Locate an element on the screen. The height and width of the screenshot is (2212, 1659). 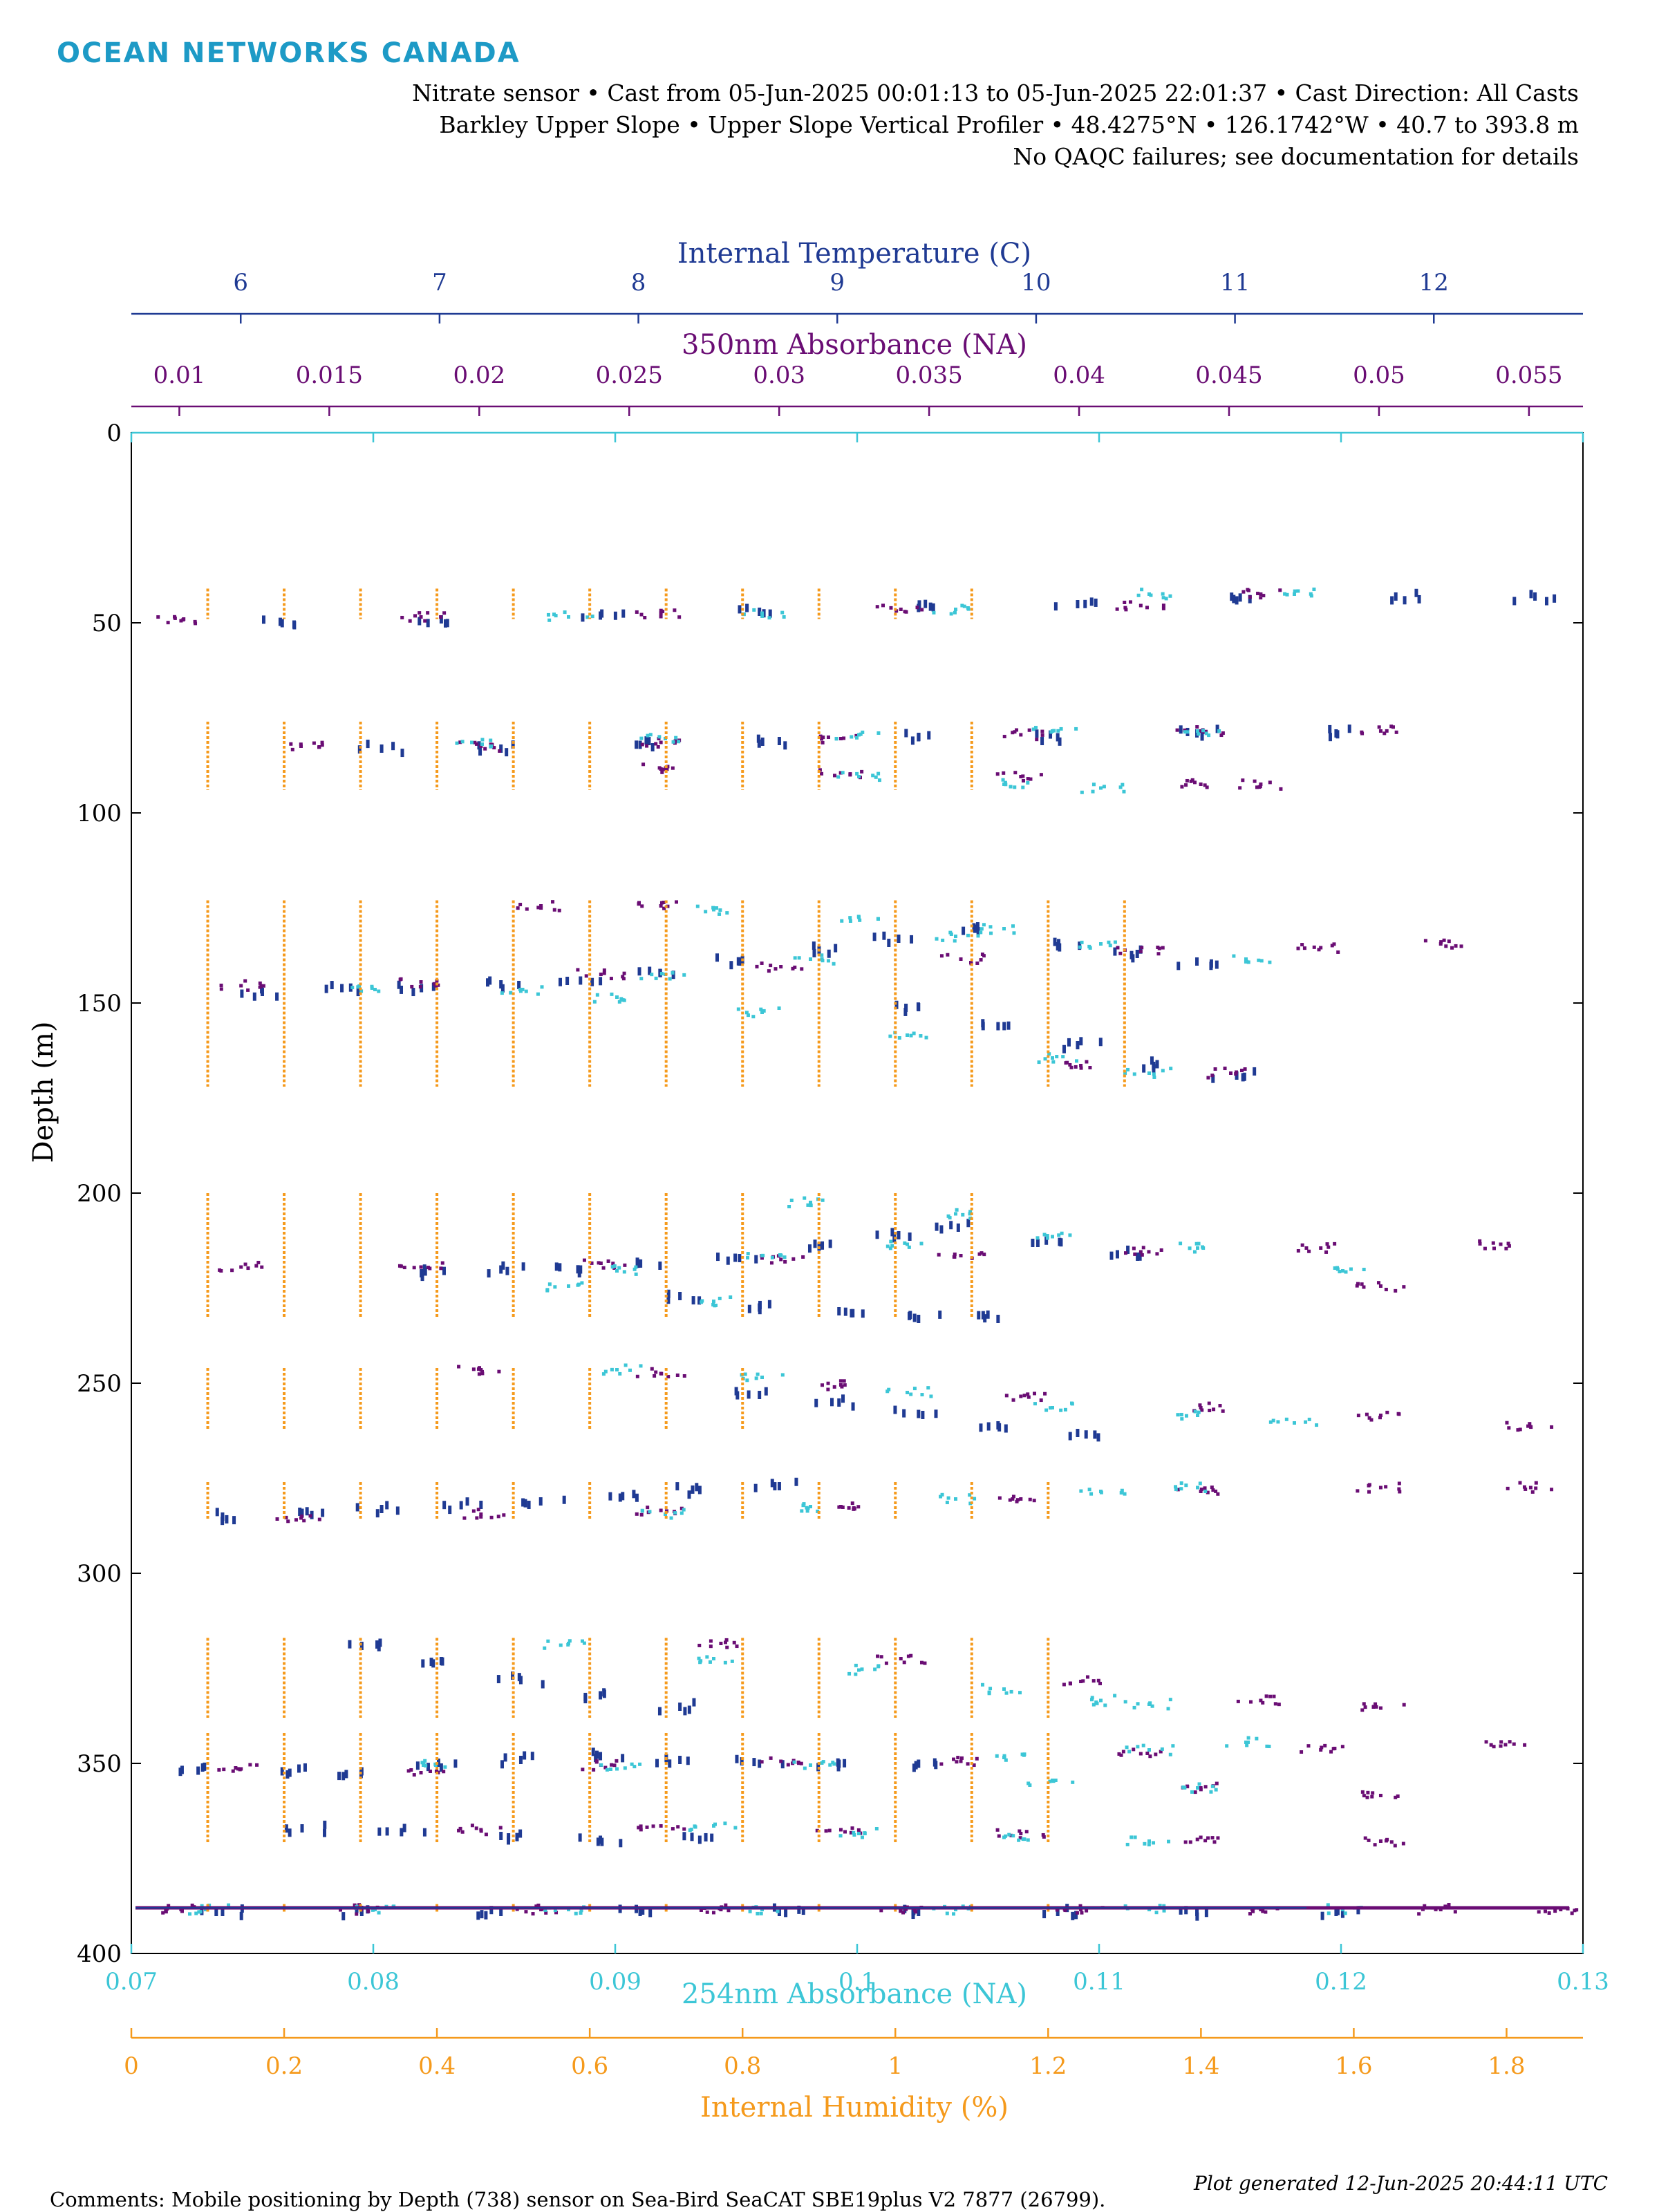
humidity-tick-label: 1.4 is located at coordinates (1200, 2066).